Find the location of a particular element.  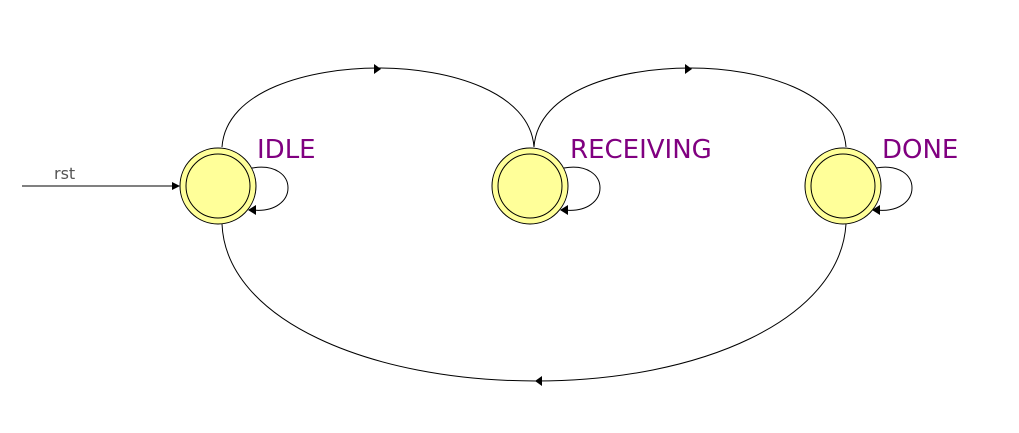

arrowhead-done-idle is located at coordinates (538, 381).